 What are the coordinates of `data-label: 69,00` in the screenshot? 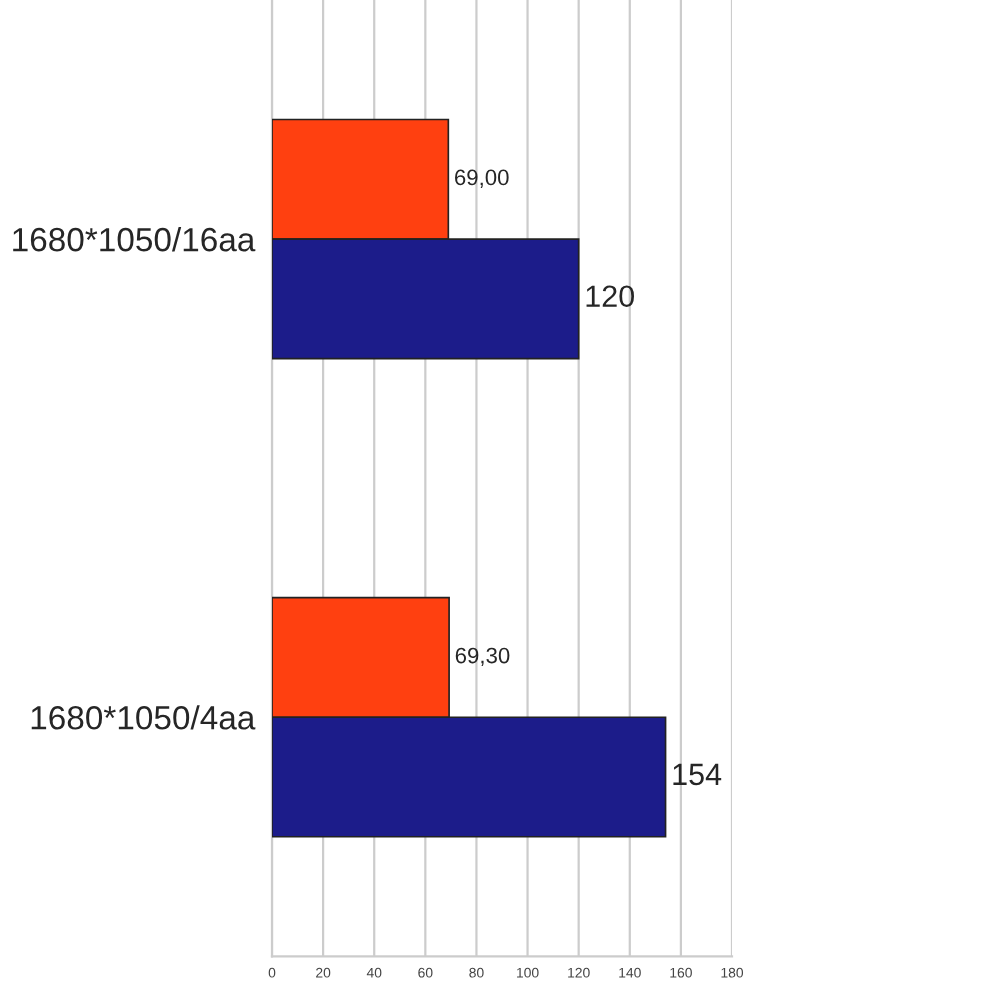 It's located at (482, 178).